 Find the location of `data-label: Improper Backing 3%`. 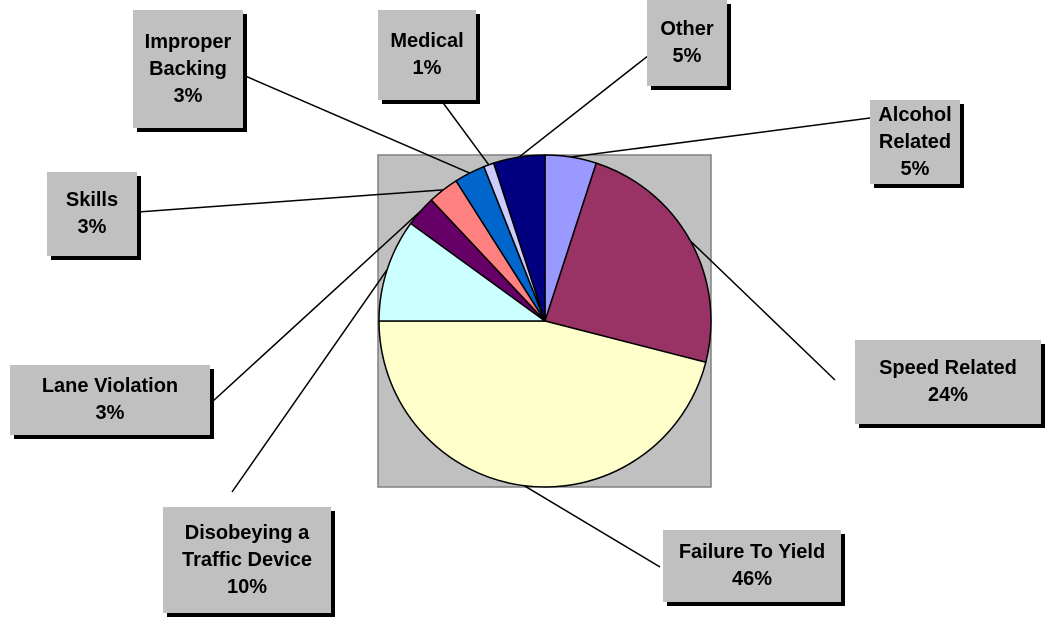

data-label: Improper Backing 3% is located at coordinates (188, 69).